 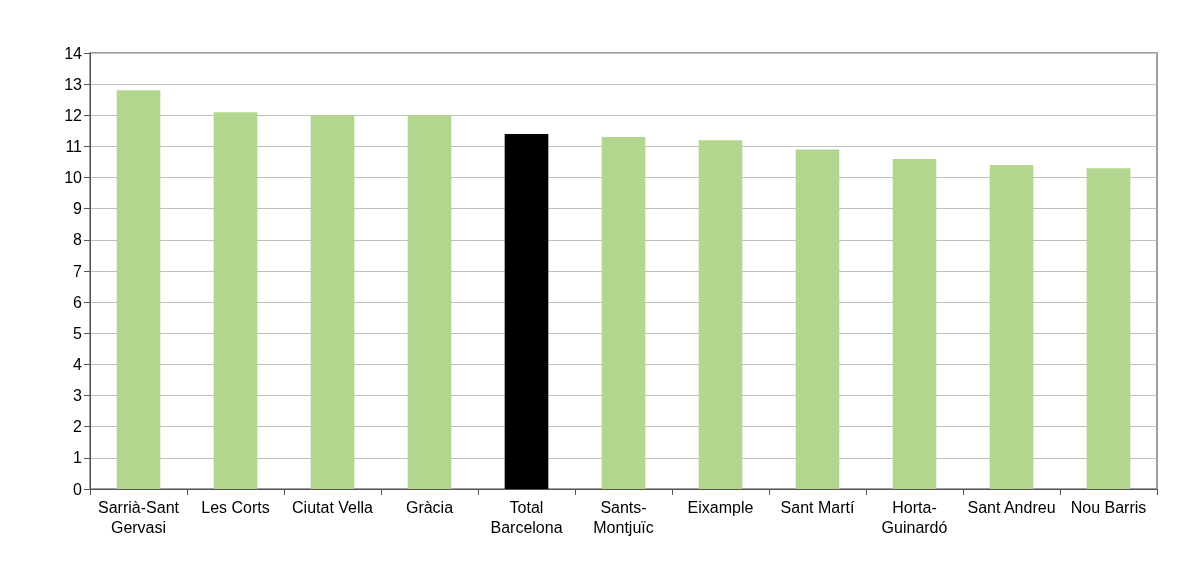 I want to click on y-tick-label: 8, so click(x=78, y=240).